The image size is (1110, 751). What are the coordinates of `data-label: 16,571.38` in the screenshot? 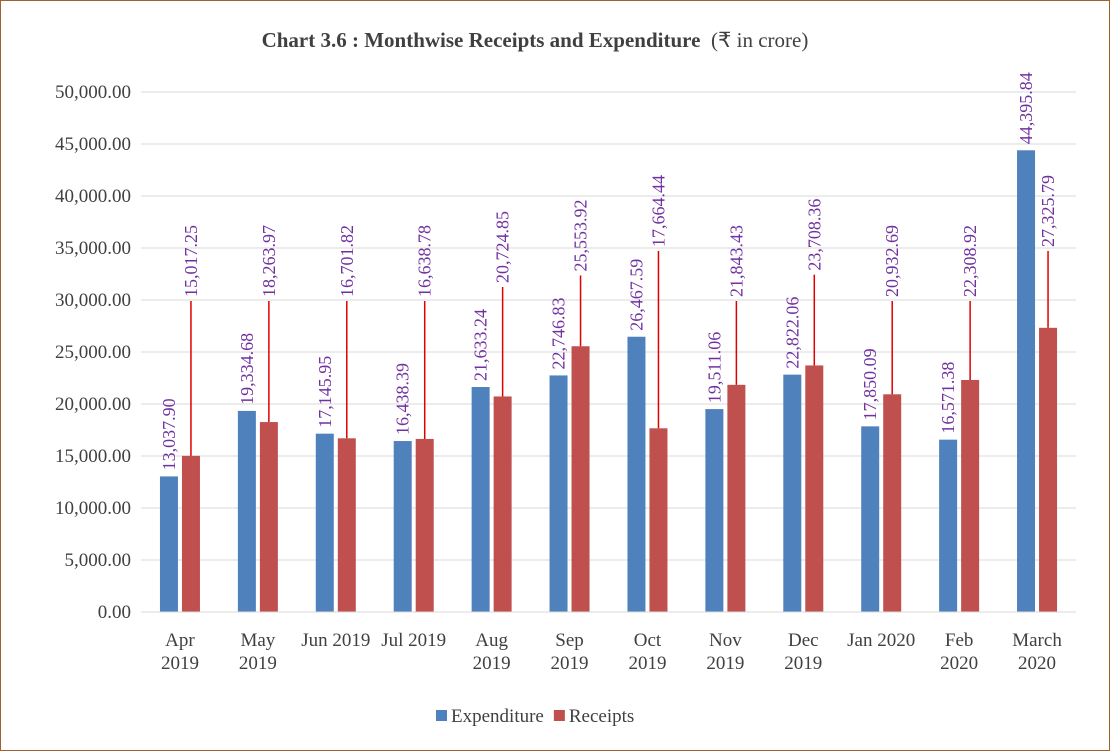 It's located at (948, 398).